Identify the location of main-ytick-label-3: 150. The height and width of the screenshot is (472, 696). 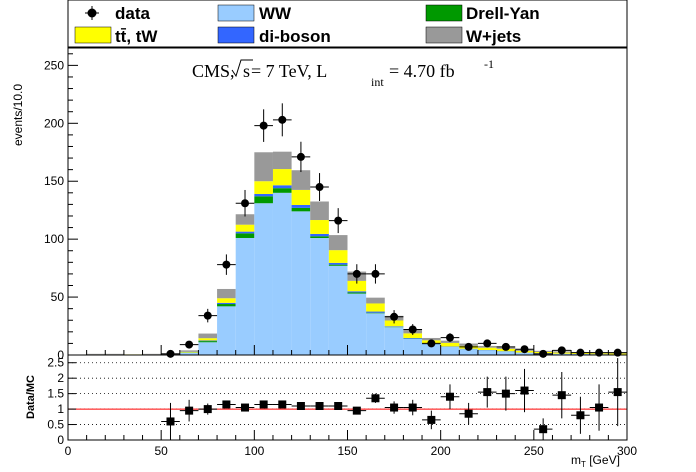
(54, 181).